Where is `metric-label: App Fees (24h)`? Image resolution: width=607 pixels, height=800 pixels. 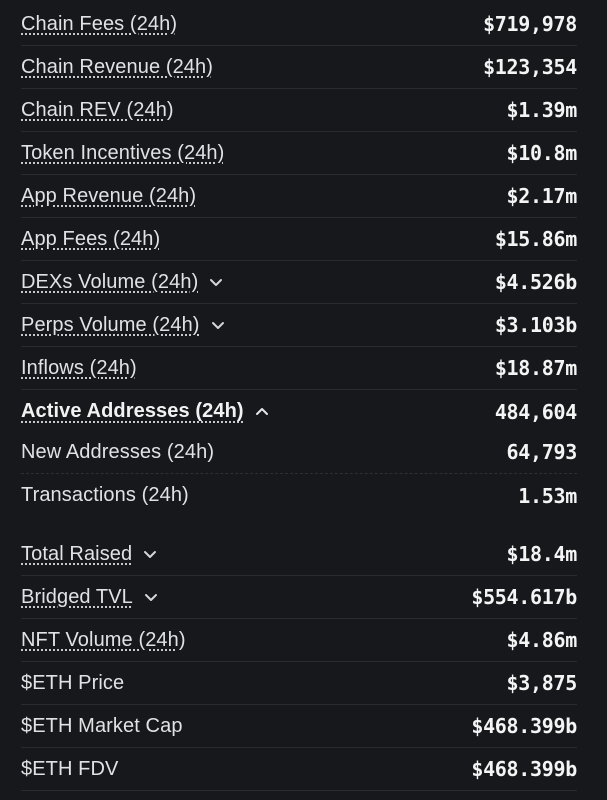 metric-label: App Fees (24h) is located at coordinates (91, 238).